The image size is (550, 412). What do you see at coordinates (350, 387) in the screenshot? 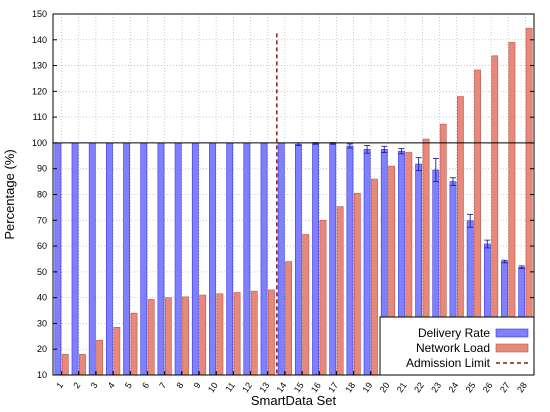
I see `x-tick-label-18: 18` at bounding box center [350, 387].